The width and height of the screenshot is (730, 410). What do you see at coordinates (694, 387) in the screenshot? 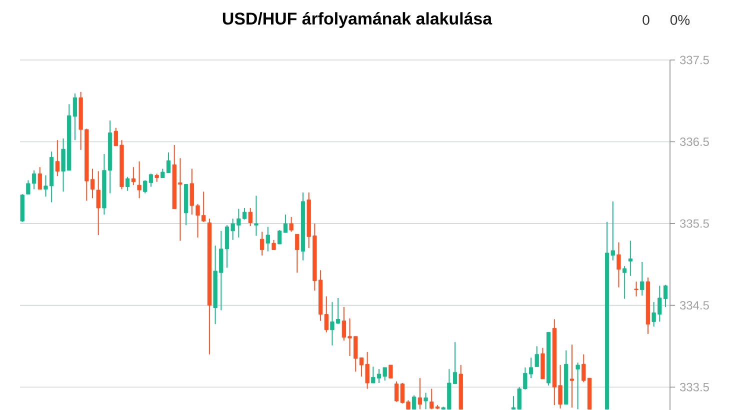
I see `y-tick-label: 333.5` at bounding box center [694, 387].